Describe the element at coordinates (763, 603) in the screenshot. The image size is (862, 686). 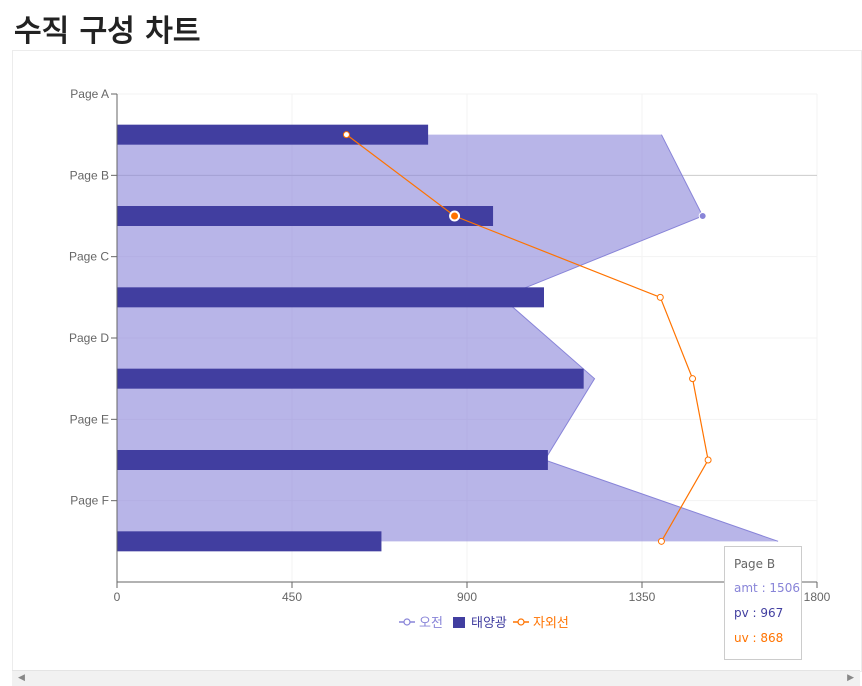
I see `chart-tooltip: Page B amt : 1506 pv : 967 uv : 868` at that location.